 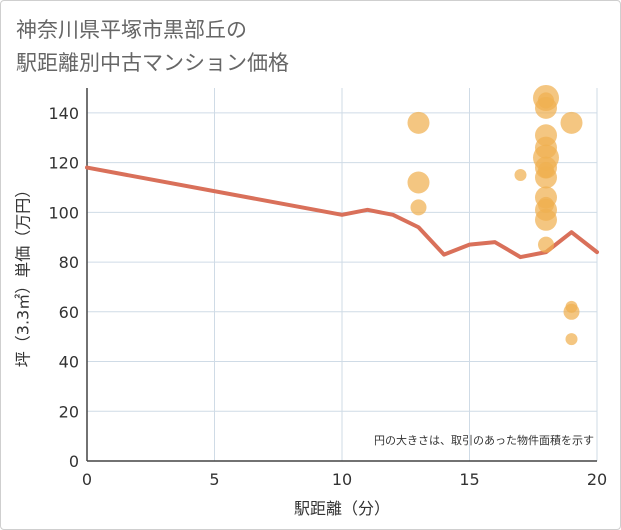 What do you see at coordinates (63, 163) in the screenshot?
I see `y-tick-label: 120` at bounding box center [63, 163].